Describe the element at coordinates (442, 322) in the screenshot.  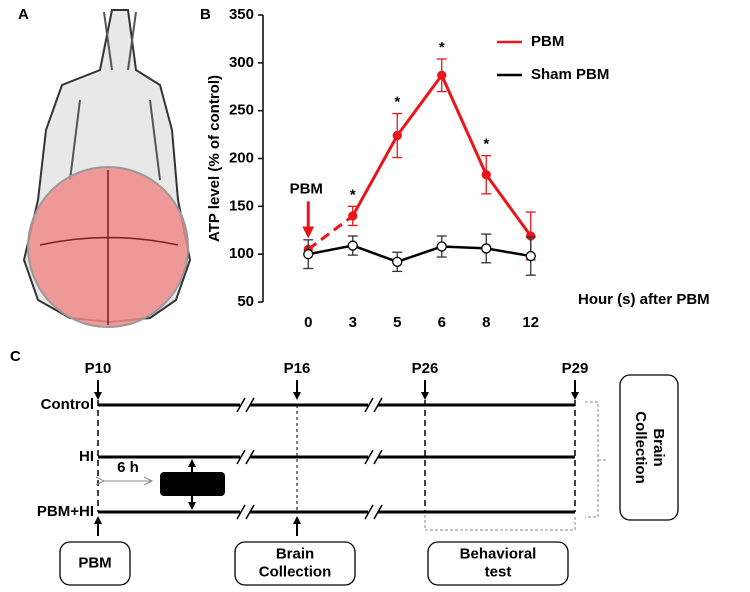
I see `x-tick-label: 6` at that location.